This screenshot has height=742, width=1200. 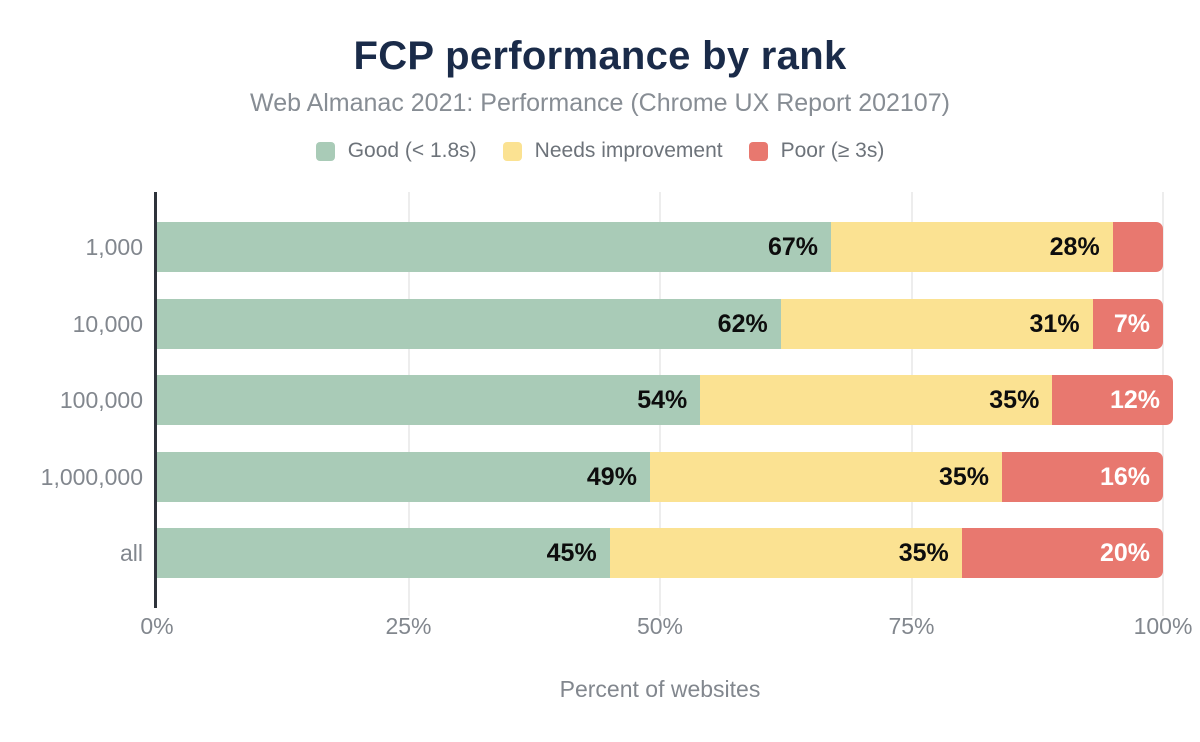 I want to click on bar-row-10000: 62% 31% 7%, so click(x=660, y=324).